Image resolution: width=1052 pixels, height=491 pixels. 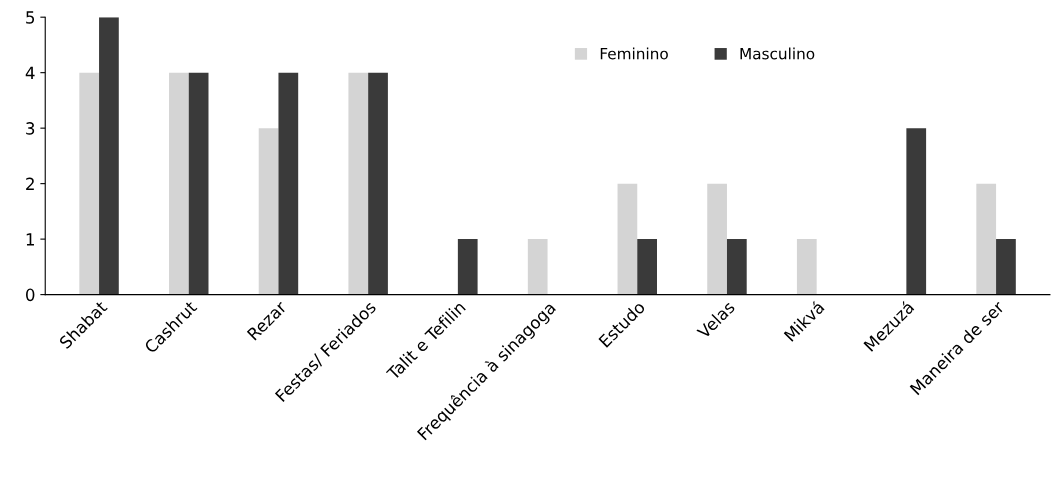 I want to click on y-tick-label: 3, so click(x=30, y=128).